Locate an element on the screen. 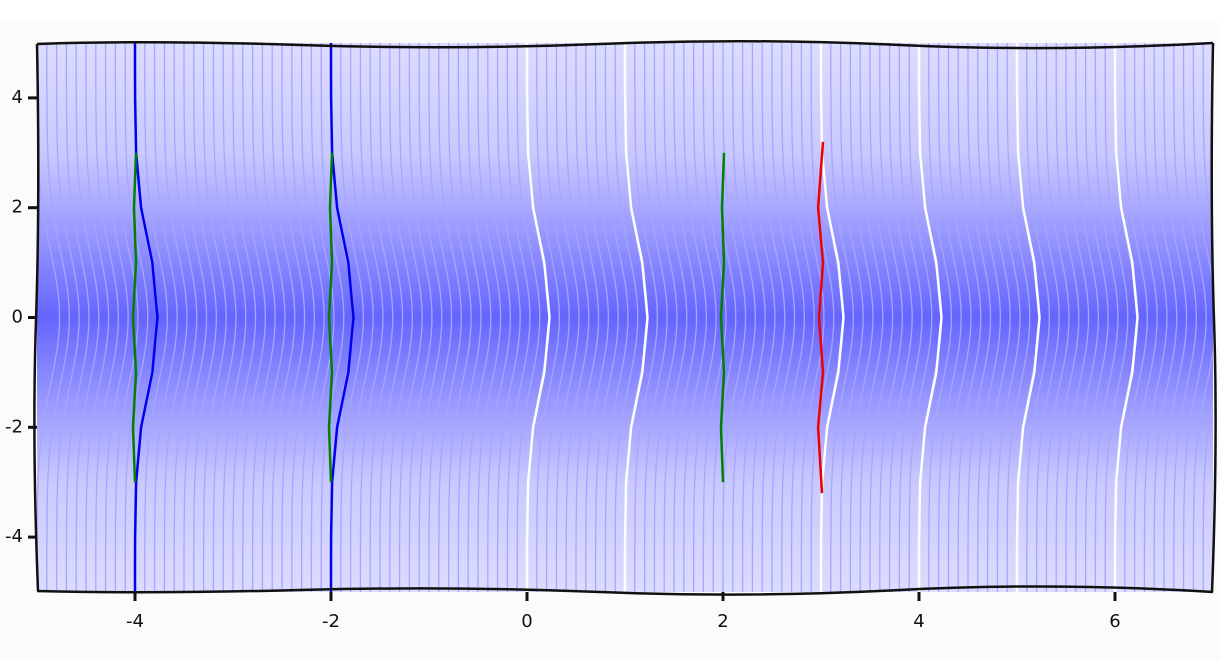  frame-right is located at coordinates (1213, 317).